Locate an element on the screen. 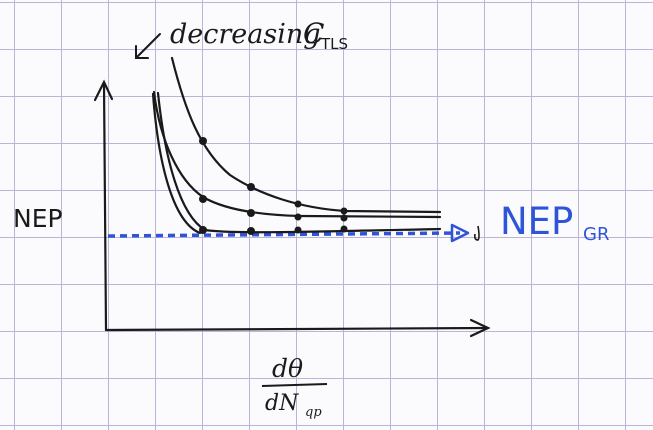 The width and height of the screenshot is (653, 430). annotation-symbol: C is located at coordinates (313, 33).